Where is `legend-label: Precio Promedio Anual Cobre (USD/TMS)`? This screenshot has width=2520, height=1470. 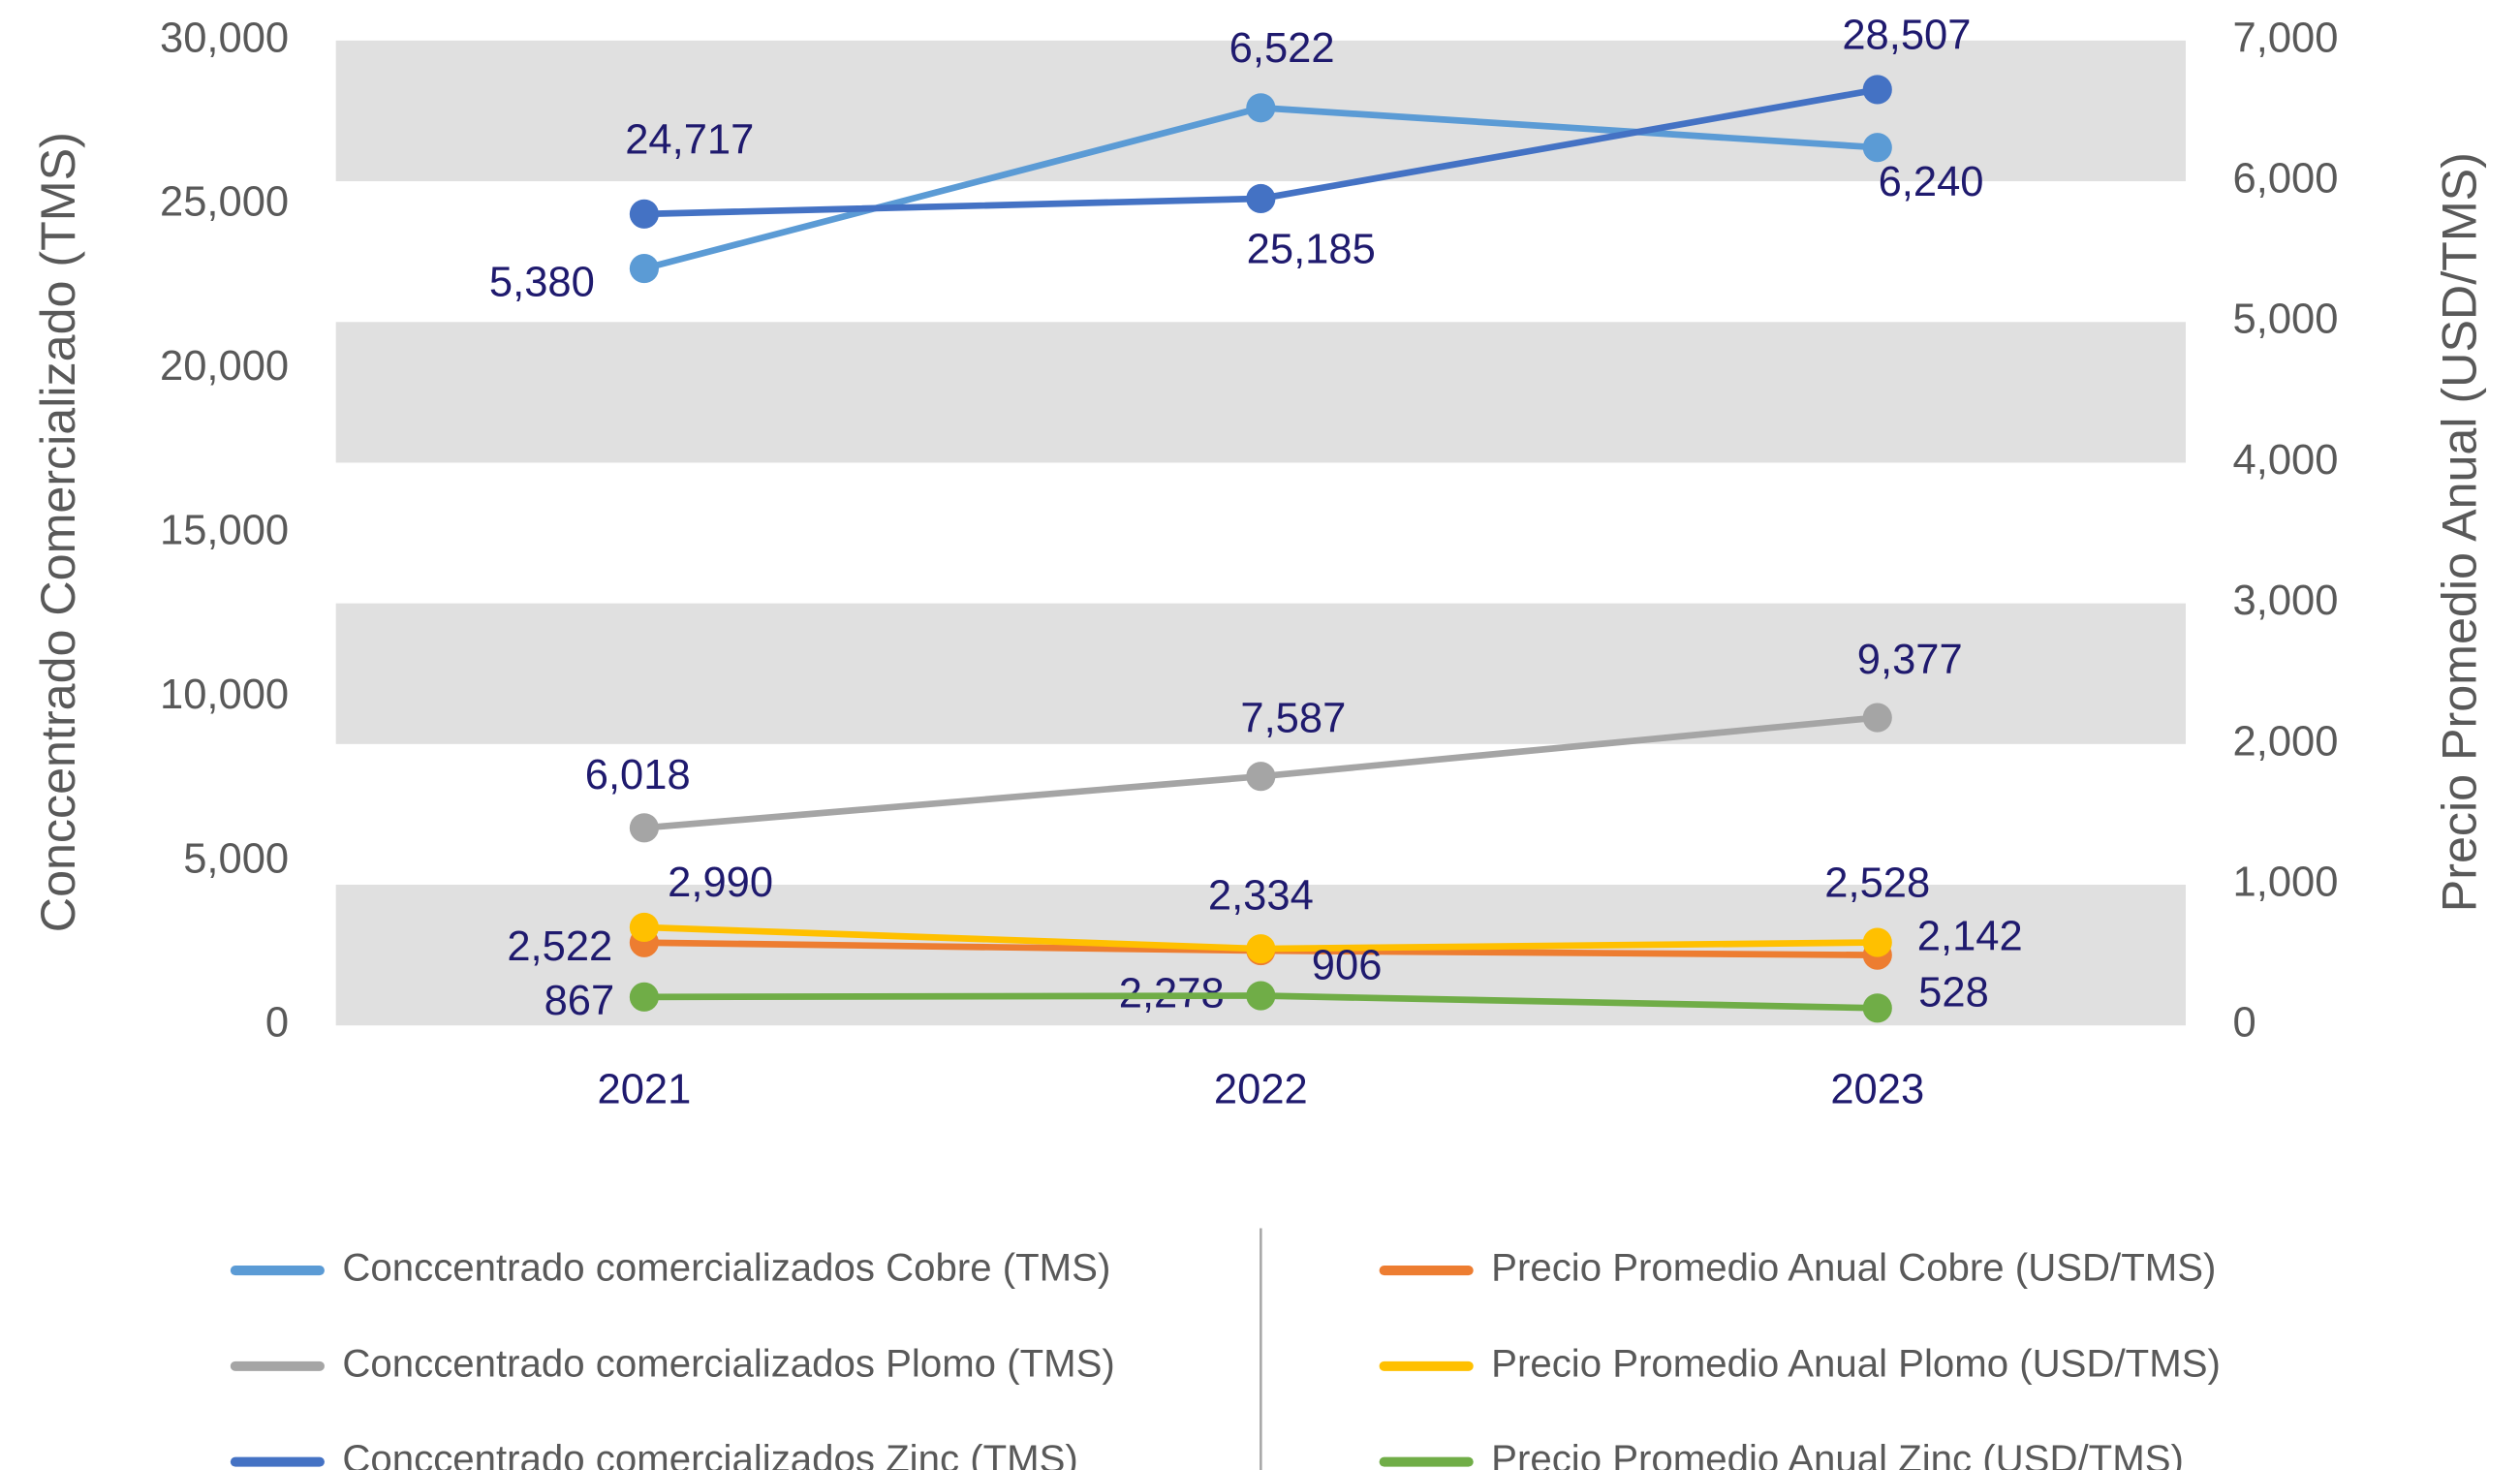
legend-label: Precio Promedio Anual Cobre (USD/TMS) is located at coordinates (1854, 1268).